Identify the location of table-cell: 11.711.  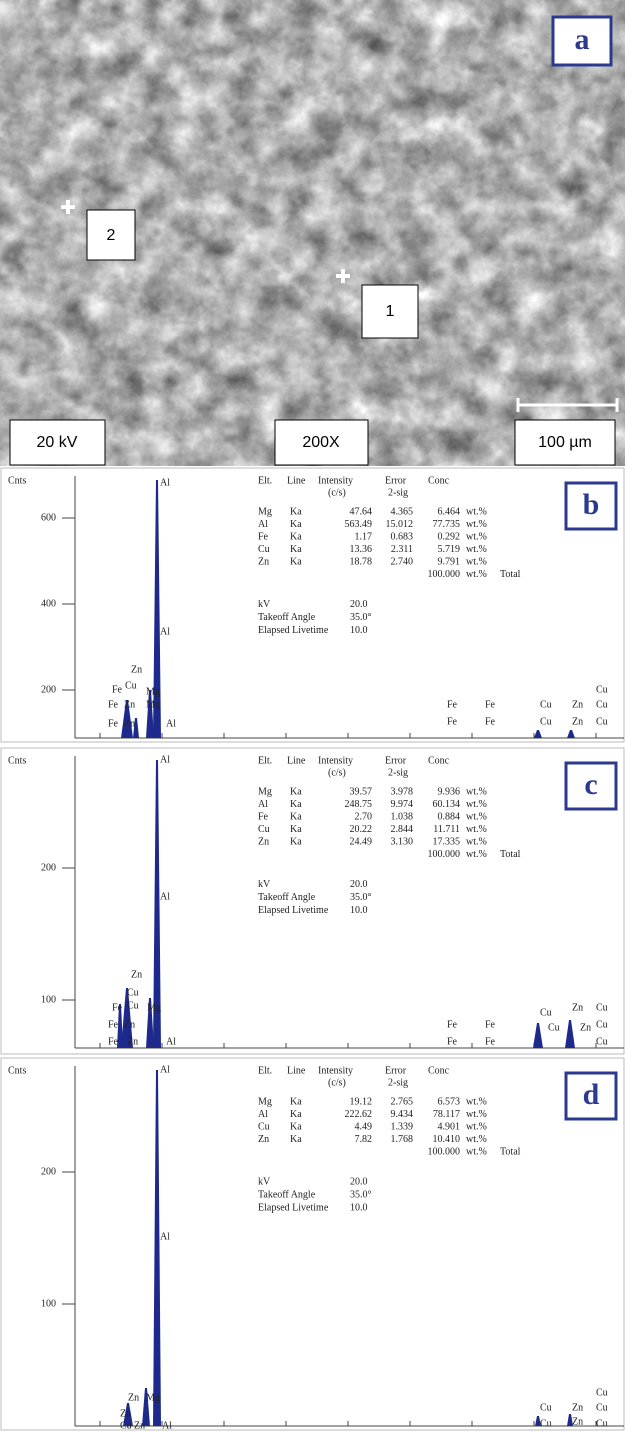
(446, 829).